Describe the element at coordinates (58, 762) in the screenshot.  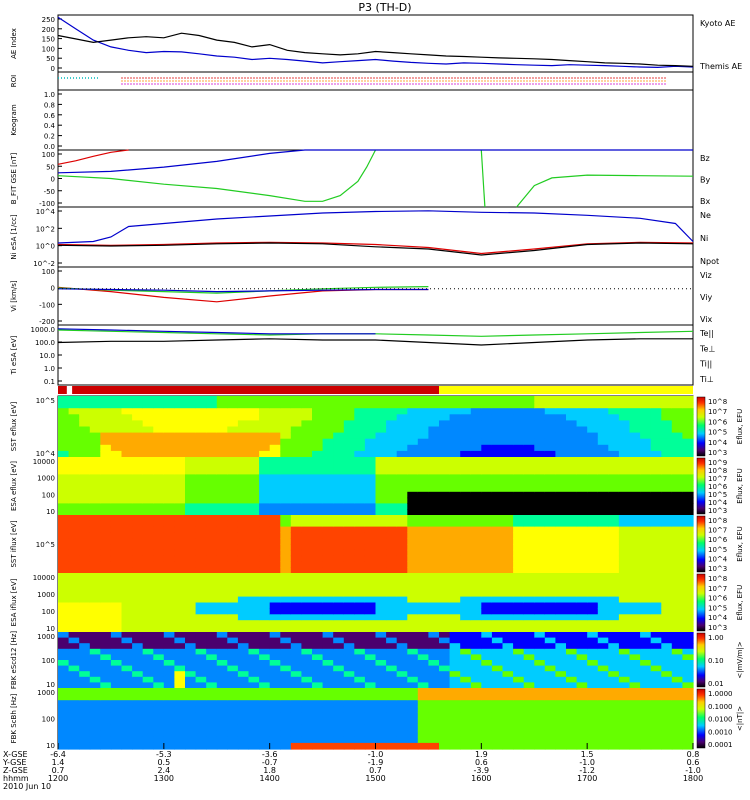
I see `xtick-label: 1.4` at that location.